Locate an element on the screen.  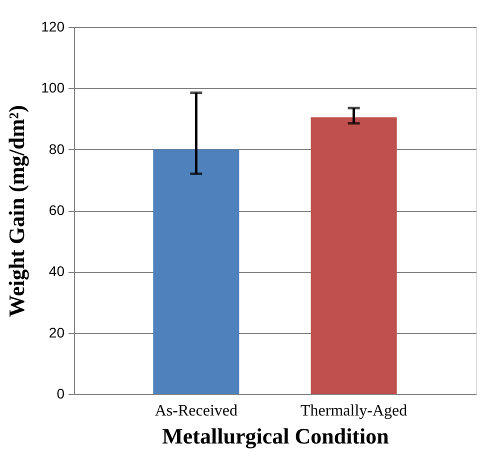
y-tick-label: 20 is located at coordinates (56, 332).